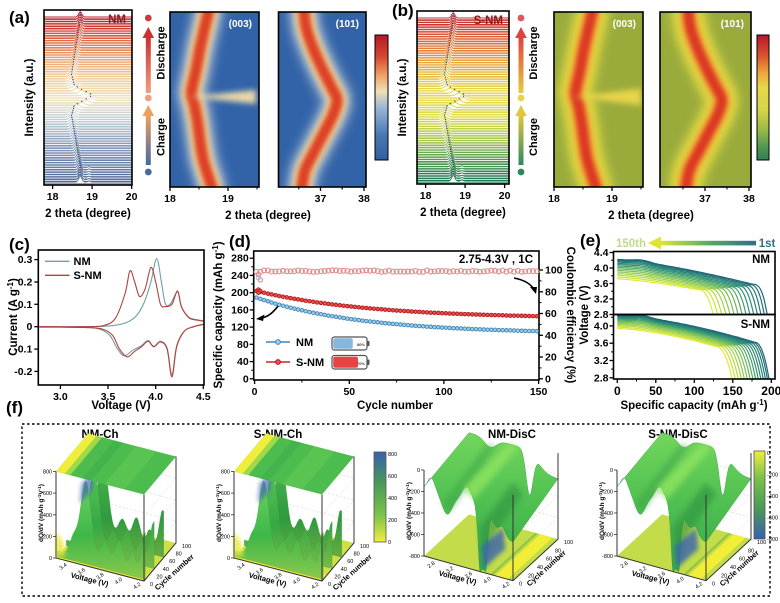 The image size is (780, 603). Describe the element at coordinates (25, 305) in the screenshot. I see `svg-text: 0.1` at that location.